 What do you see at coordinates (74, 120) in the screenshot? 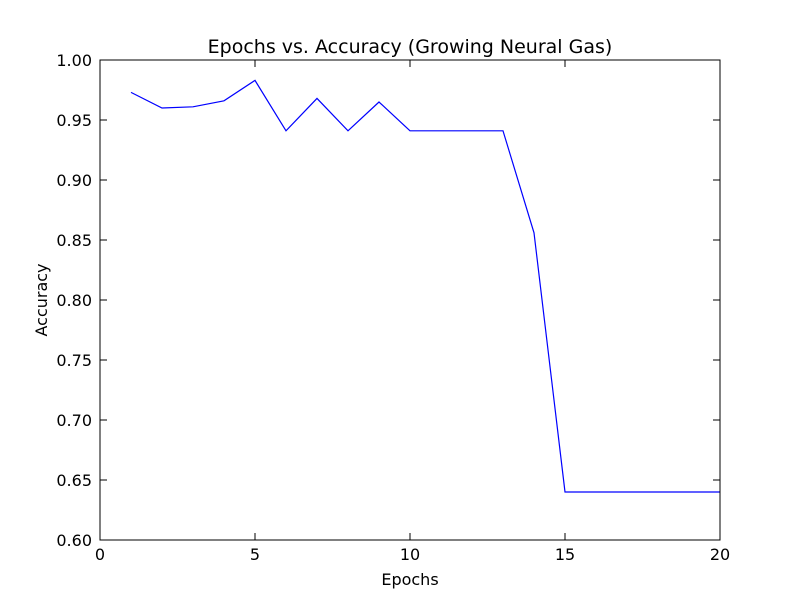
I see `y-tick-label-7: 0.95` at bounding box center [74, 120].